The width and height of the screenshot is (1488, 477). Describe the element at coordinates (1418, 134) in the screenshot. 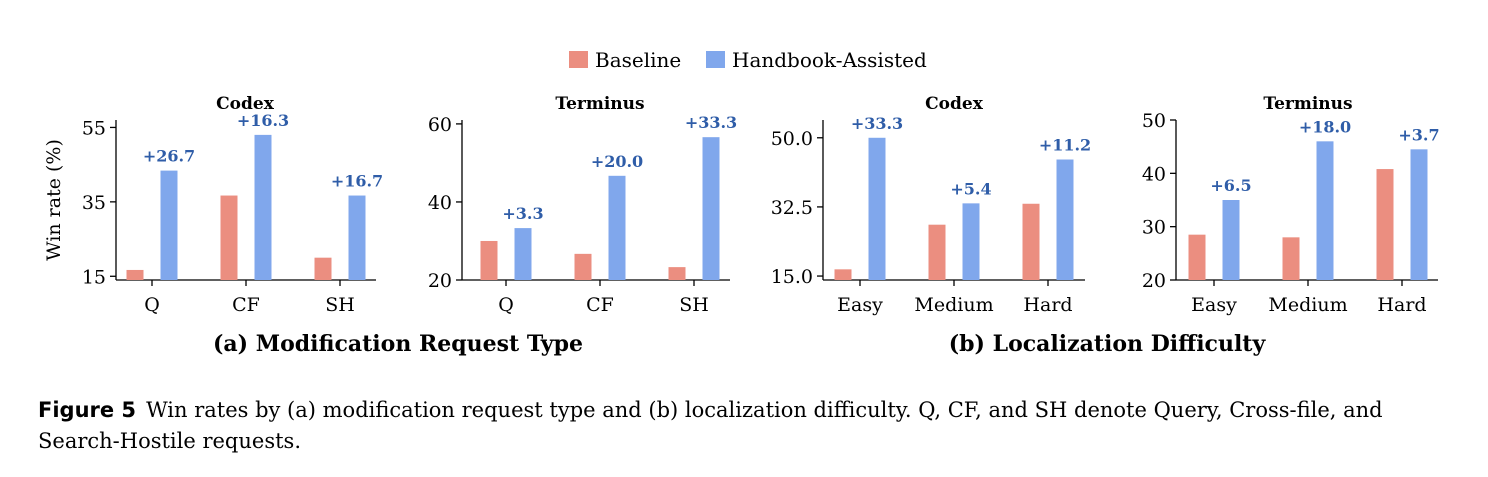

I see `delta-label: +3.7` at that location.